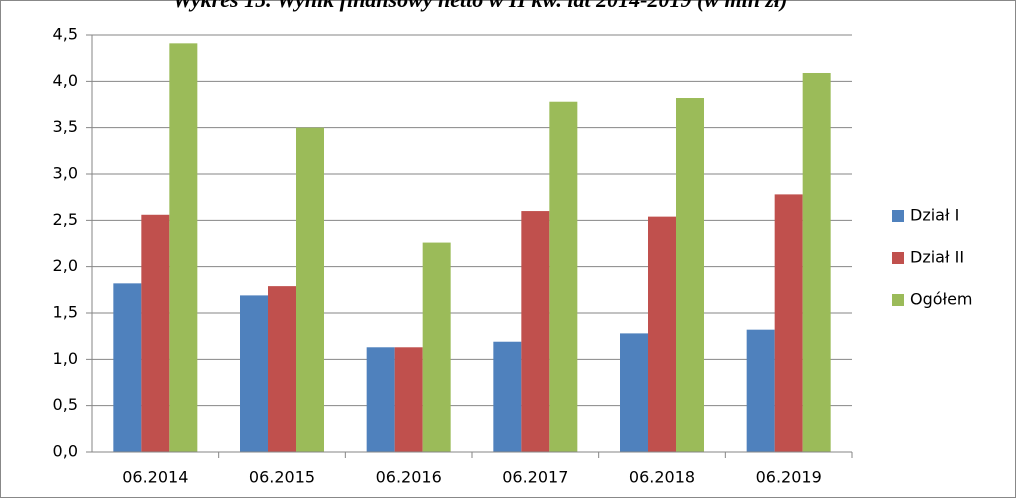 This screenshot has height=498, width=1016. Describe the element at coordinates (934, 215) in the screenshot. I see `legend-label: Dział I` at that location.